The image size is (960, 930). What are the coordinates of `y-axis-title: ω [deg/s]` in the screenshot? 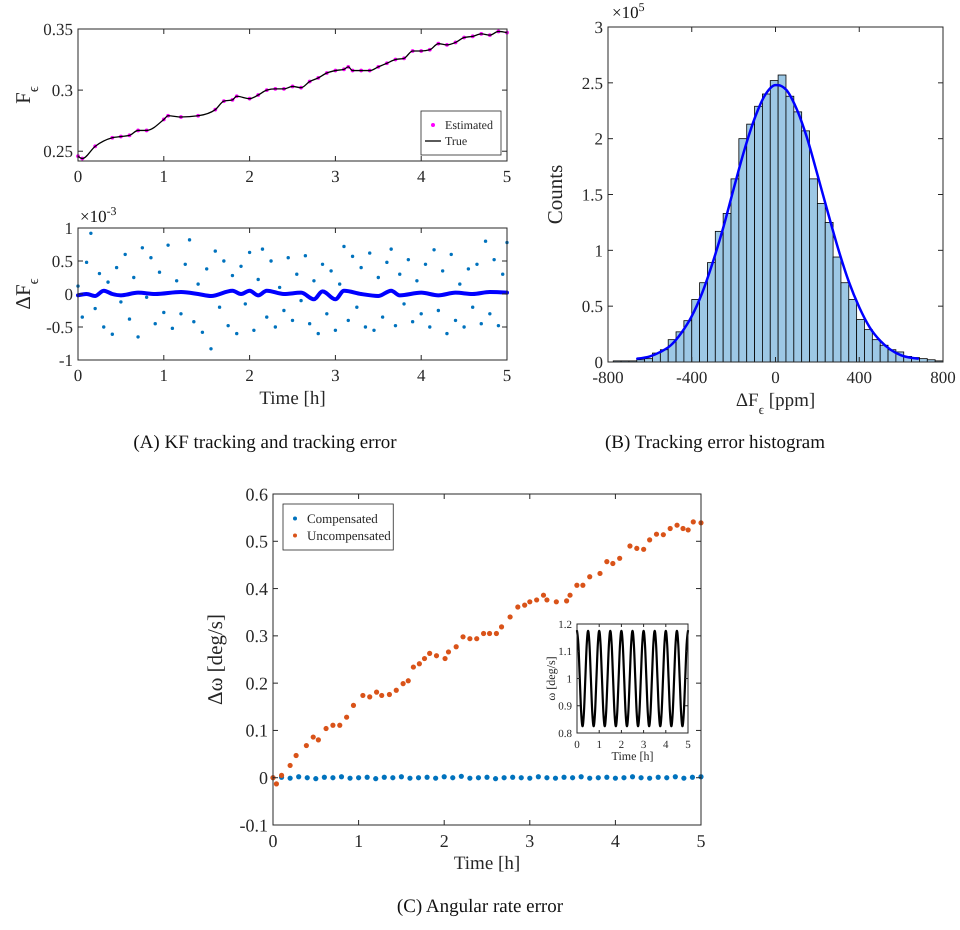 It's located at (551, 678).